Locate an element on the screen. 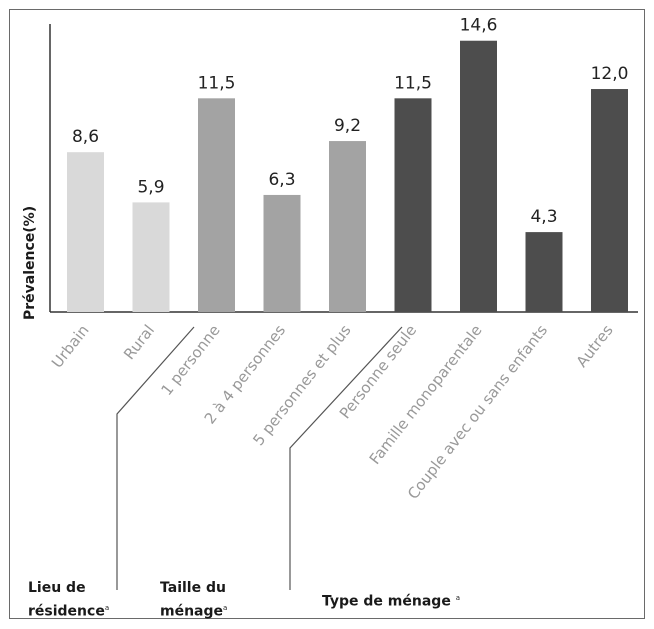 Image resolution: width=654 pixels, height=629 pixels. data-label: 5,9 is located at coordinates (150, 187).